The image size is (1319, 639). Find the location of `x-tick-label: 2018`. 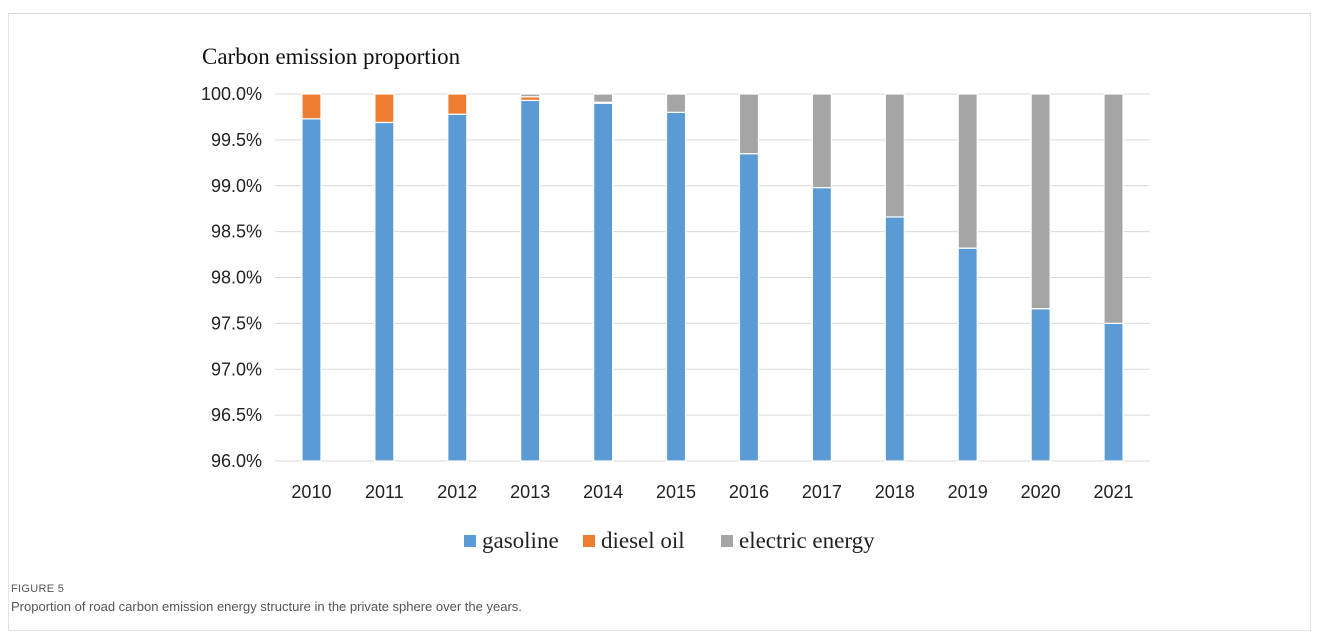

x-tick-label: 2018 is located at coordinates (895, 492).